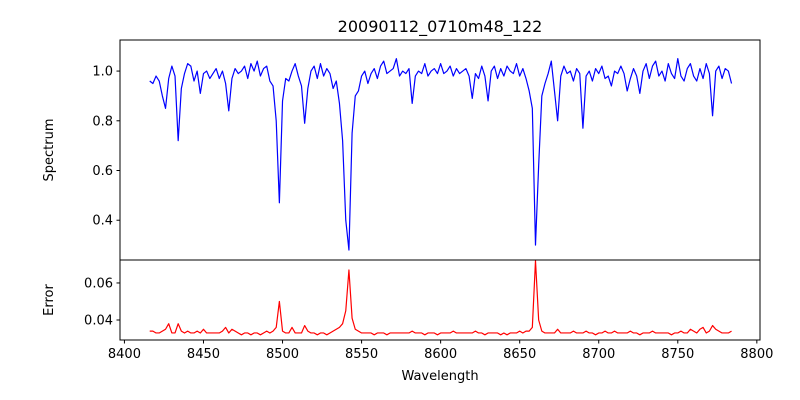 The height and width of the screenshot is (400, 800). Describe the element at coordinates (98, 321) in the screenshot. I see `error-ytick-label: 0.04` at that location.